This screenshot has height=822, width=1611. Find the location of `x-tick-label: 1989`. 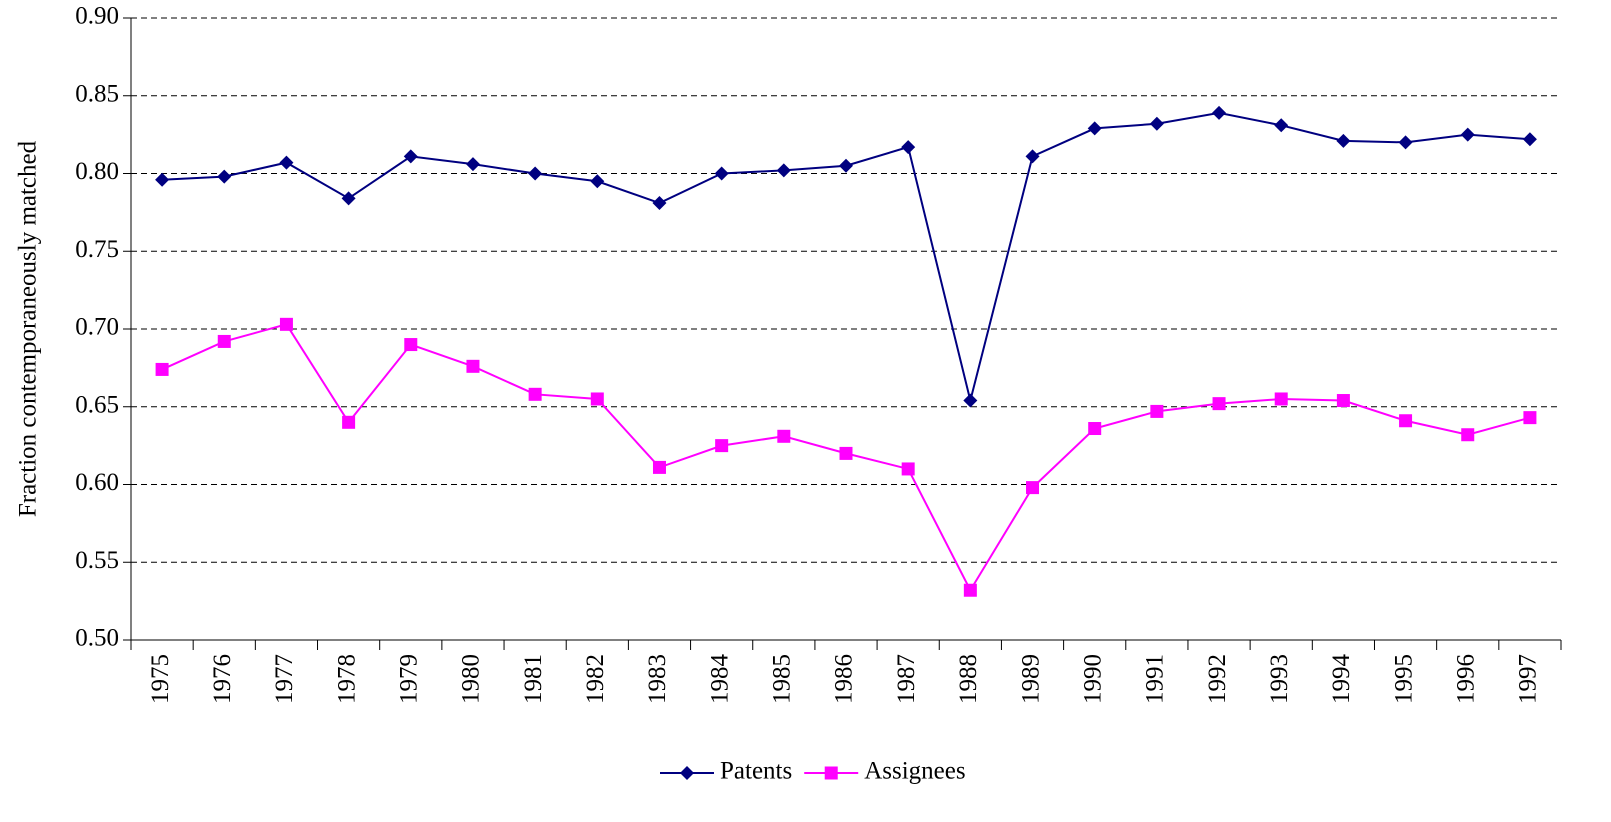

x-tick-label: 1989 is located at coordinates (1030, 679).